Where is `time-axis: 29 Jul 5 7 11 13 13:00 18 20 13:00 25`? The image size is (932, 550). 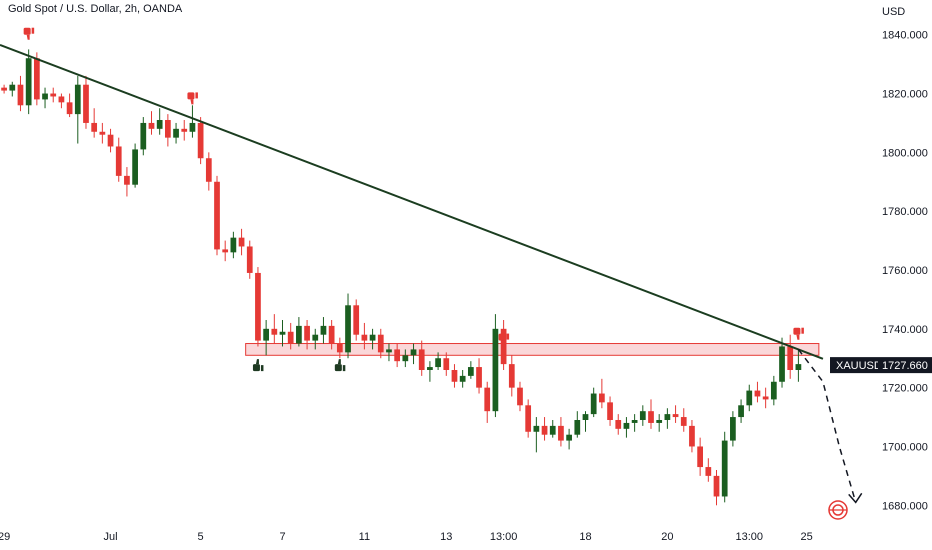 time-axis: 29 Jul 5 7 11 13 13:00 18 20 13:00 25 is located at coordinates (406, 537).